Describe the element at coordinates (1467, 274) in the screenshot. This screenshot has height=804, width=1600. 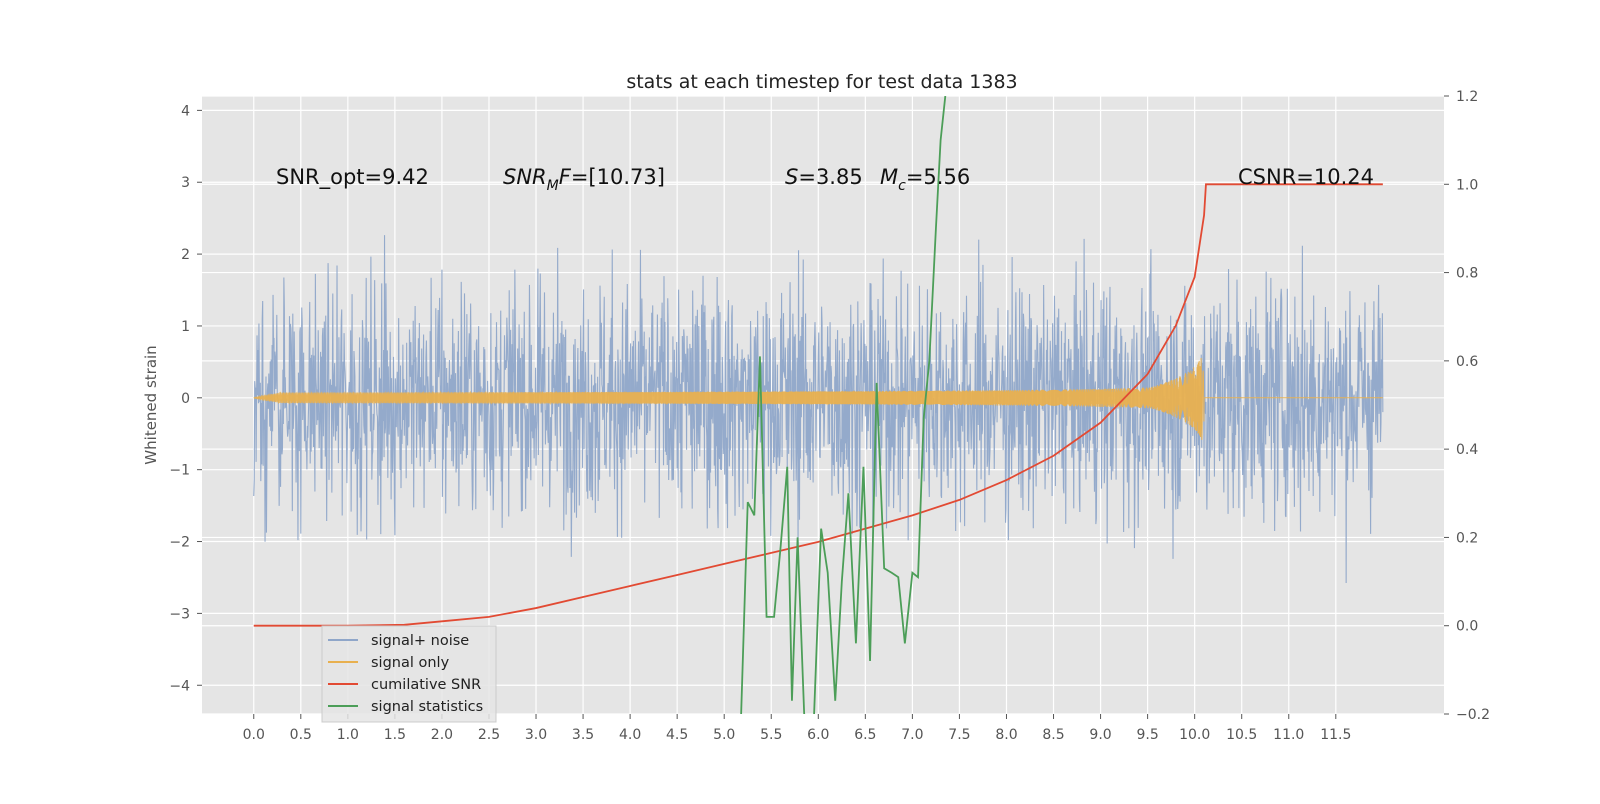
I see `y2-tick-label-2: 0.8` at that location.